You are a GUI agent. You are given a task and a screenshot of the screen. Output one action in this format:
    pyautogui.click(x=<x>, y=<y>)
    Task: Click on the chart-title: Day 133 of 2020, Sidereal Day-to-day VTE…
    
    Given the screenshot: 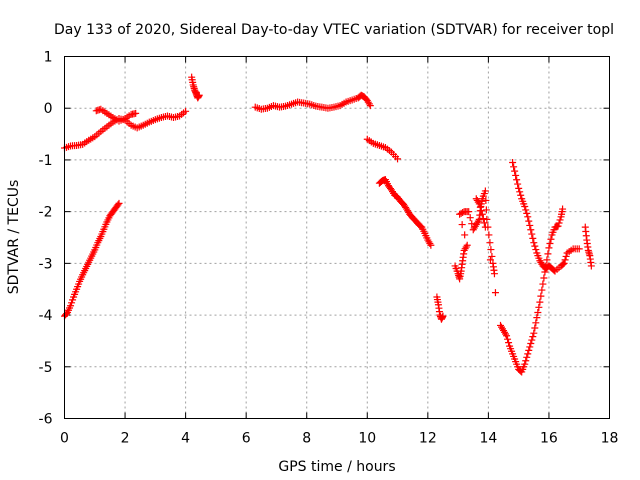 What is the action you would take?
    pyautogui.click(x=334, y=30)
    